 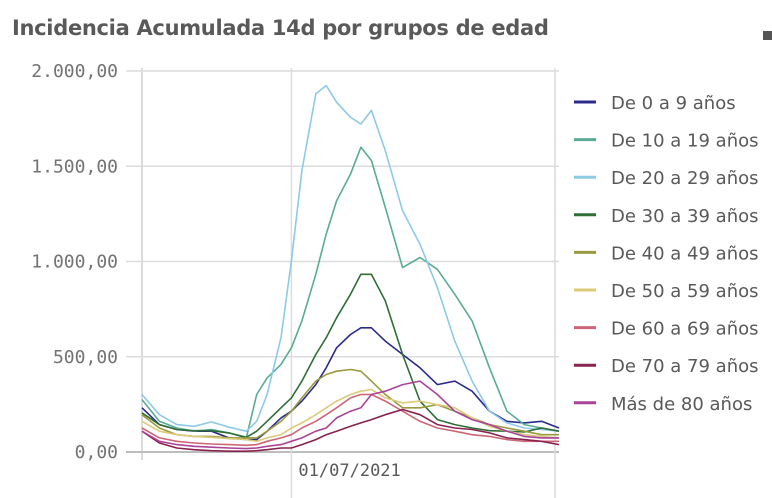 I want to click on legend-label: De 50 a 59 años, so click(x=685, y=291).